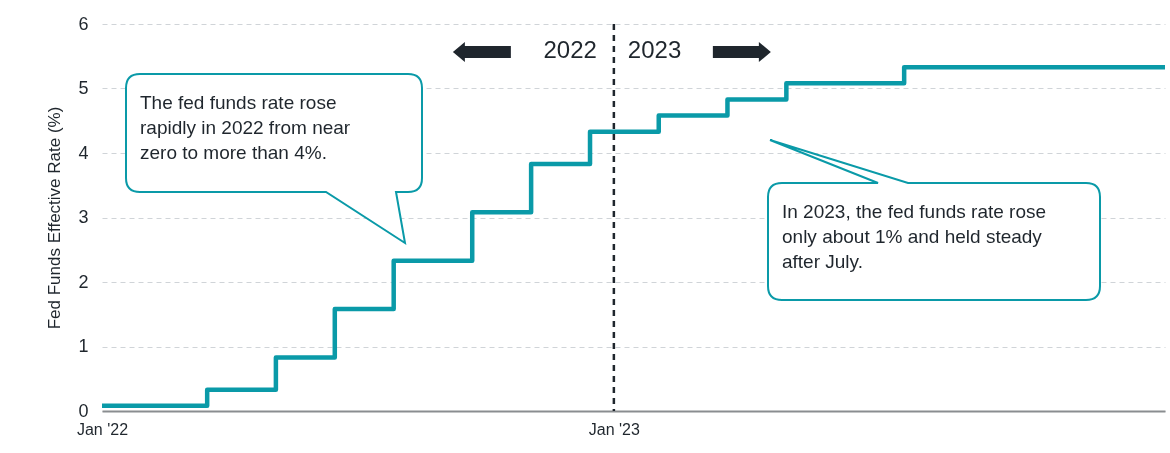 The width and height of the screenshot is (1170, 453). I want to click on y-tick-label: 2, so click(83, 281).